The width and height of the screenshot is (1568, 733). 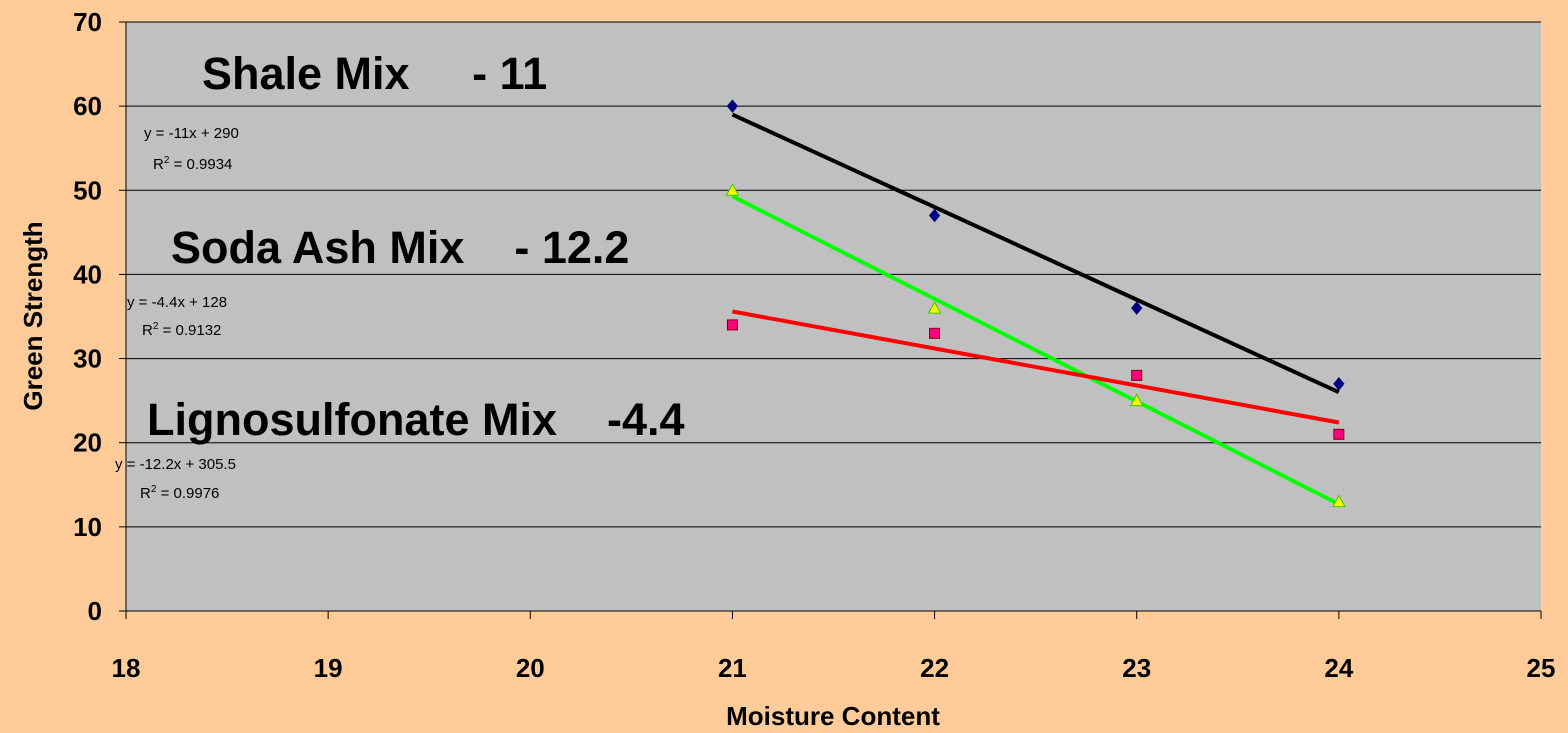 I want to click on x-tick-label: 22, so click(x=934, y=668).